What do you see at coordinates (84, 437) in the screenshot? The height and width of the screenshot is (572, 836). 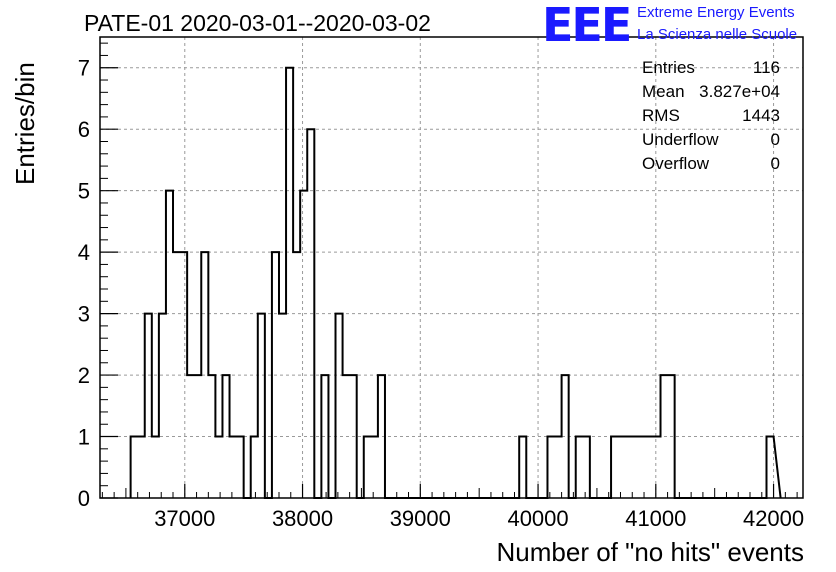 I see `y-tick-label: 1` at bounding box center [84, 437].